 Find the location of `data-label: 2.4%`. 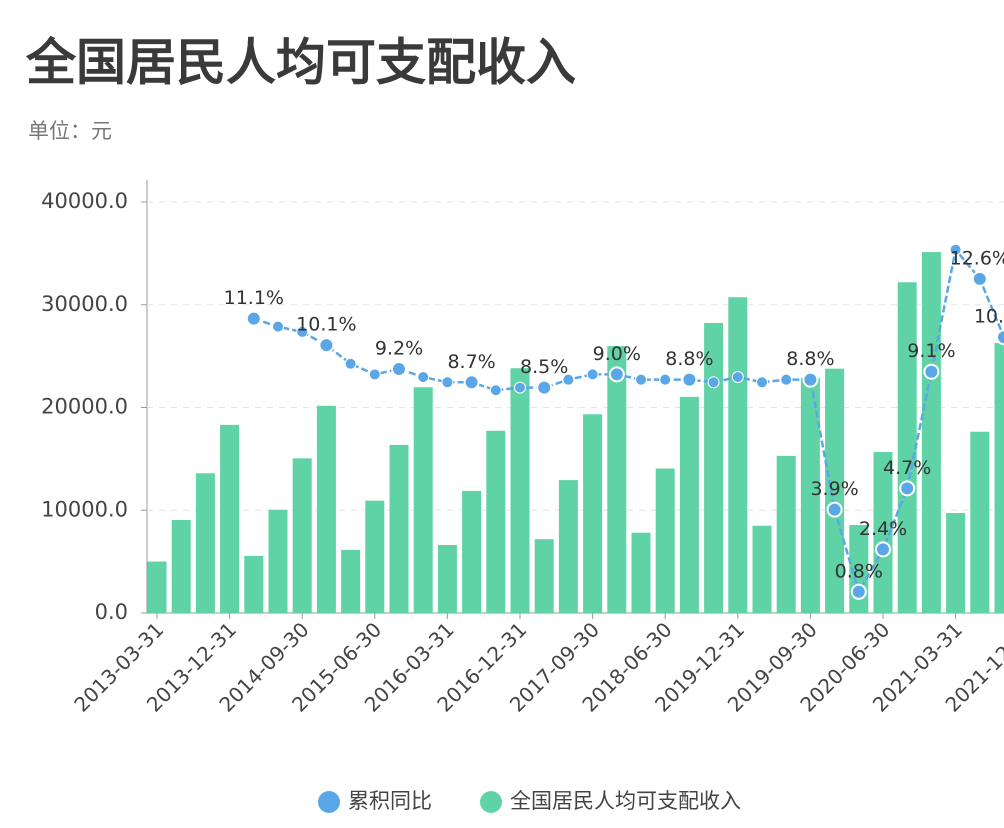

data-label: 2.4% is located at coordinates (883, 529).